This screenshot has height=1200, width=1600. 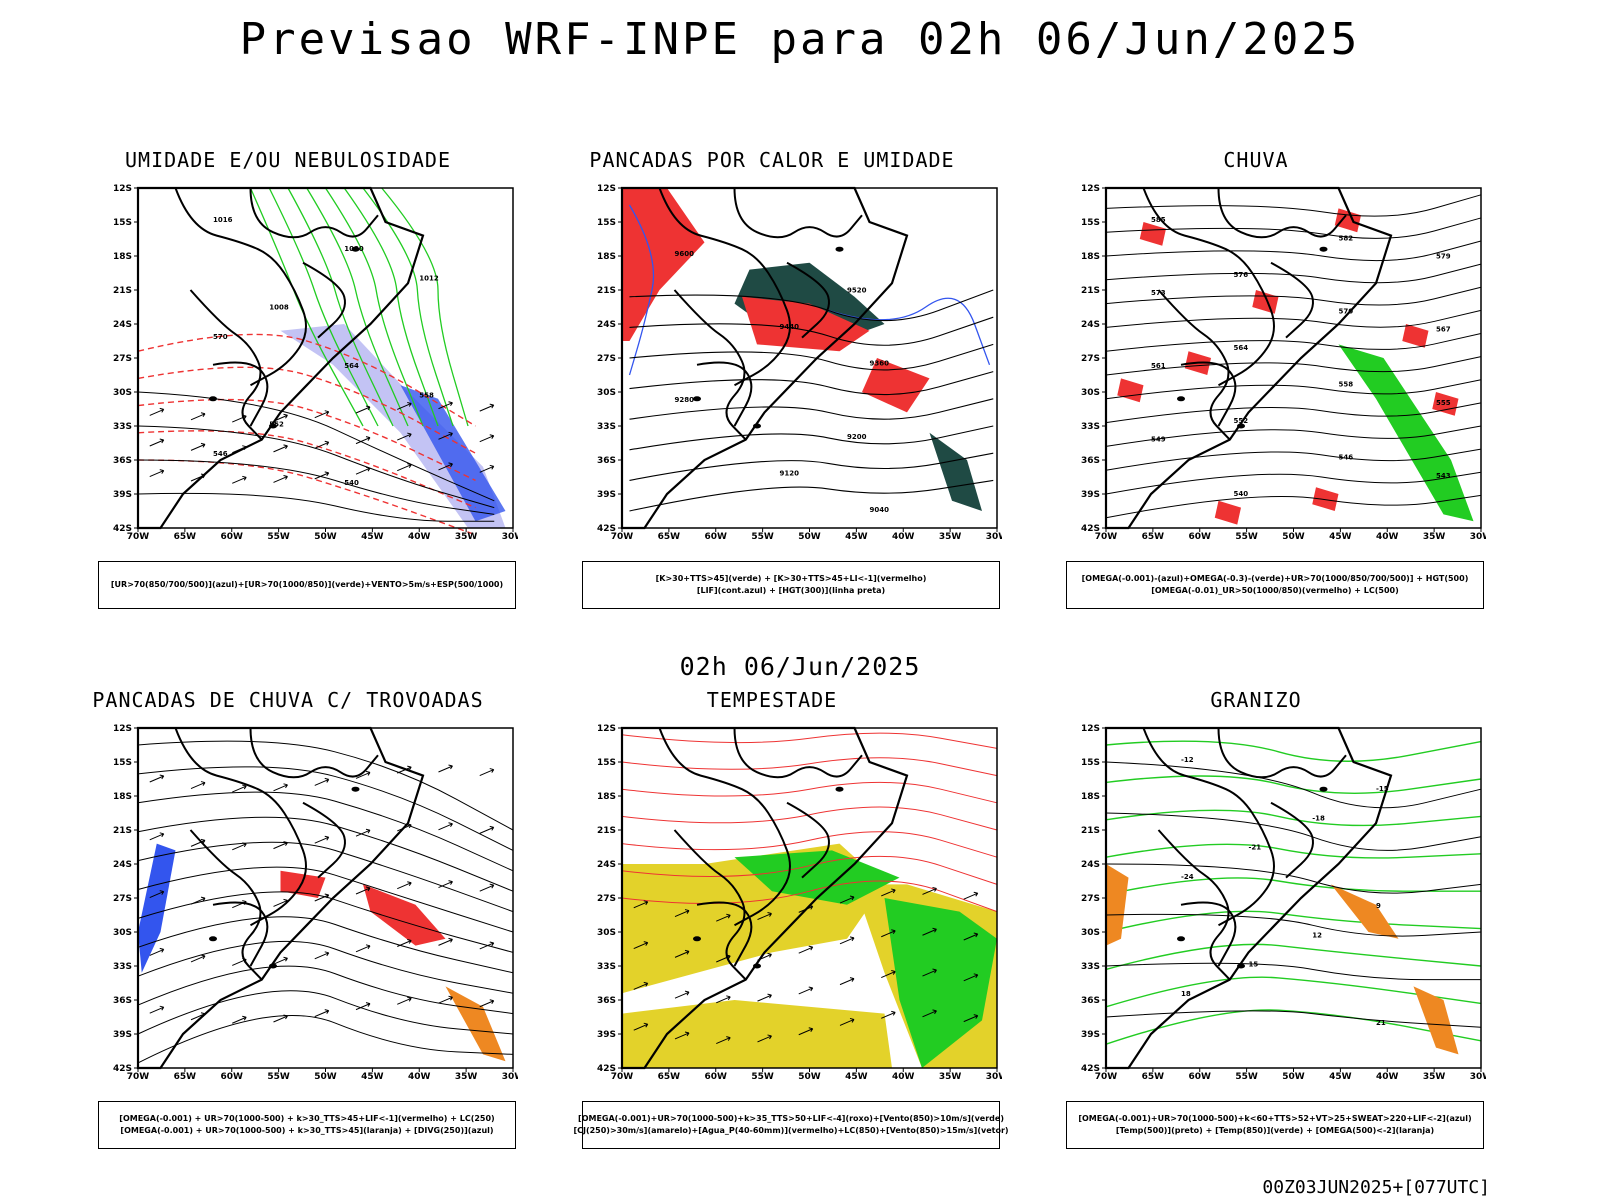 I want to click on heat-humidity-area, so click(x=955, y=471).